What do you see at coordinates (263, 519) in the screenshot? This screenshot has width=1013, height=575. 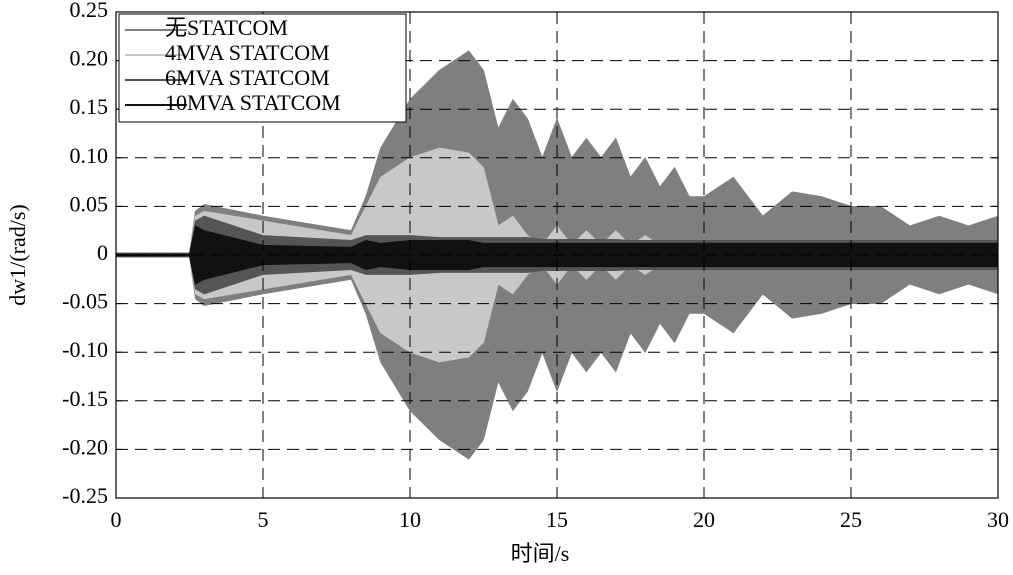 I see `x-tick-label: 5` at bounding box center [263, 519].